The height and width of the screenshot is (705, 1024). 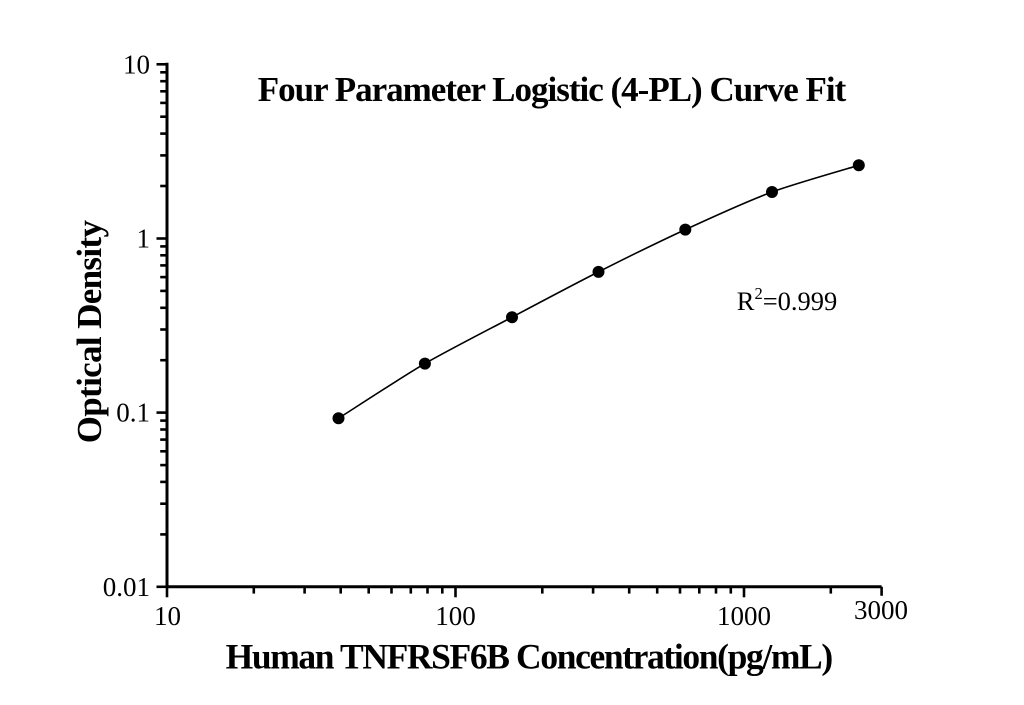 I want to click on svg-text: R2=0.999, so click(x=787, y=300).